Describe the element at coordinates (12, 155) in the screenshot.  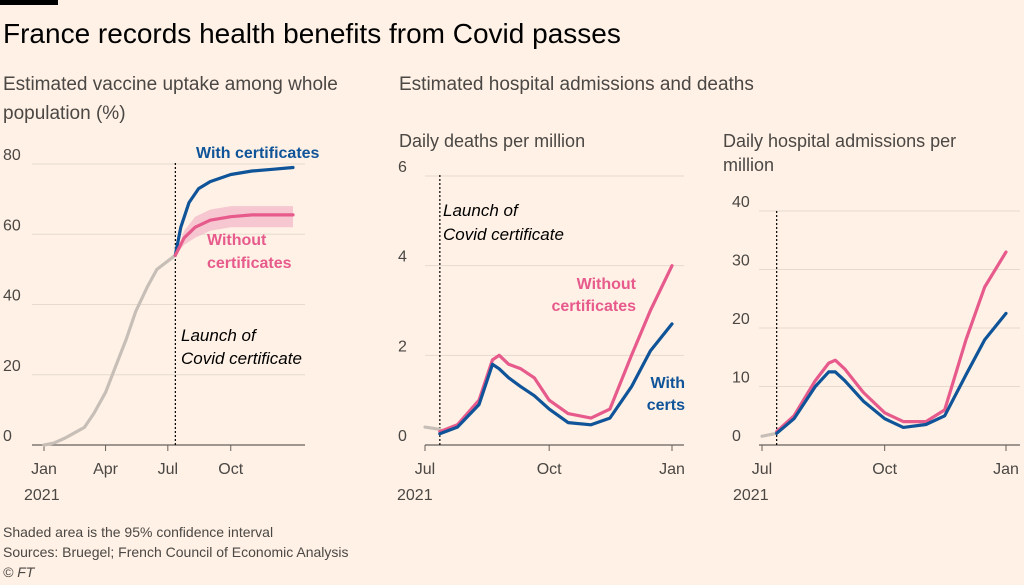
I see `y-tick-label: 80` at that location.